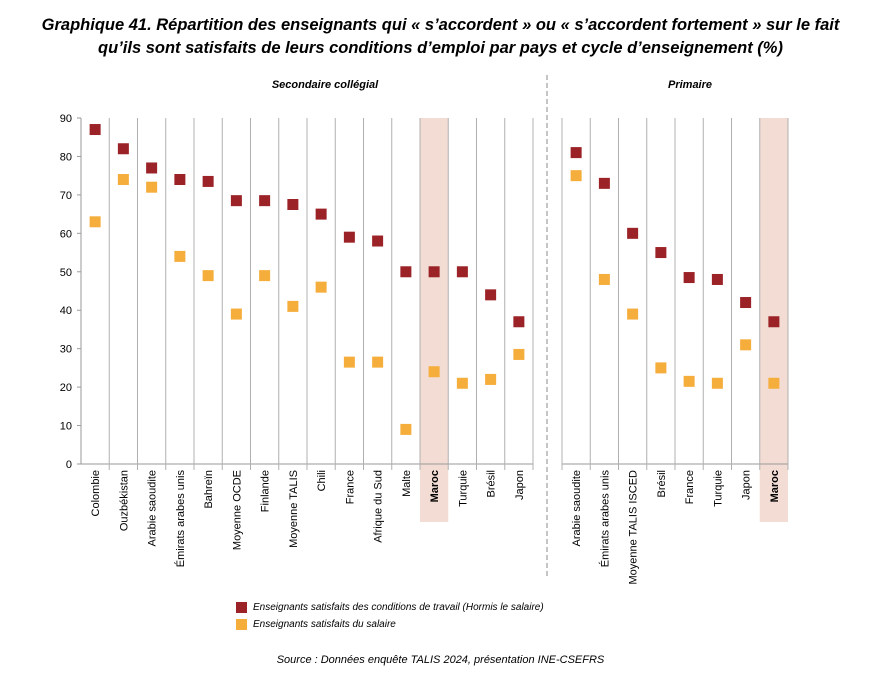 The height and width of the screenshot is (680, 881). I want to click on x-category-label: Ouzbékistan, so click(124, 500).